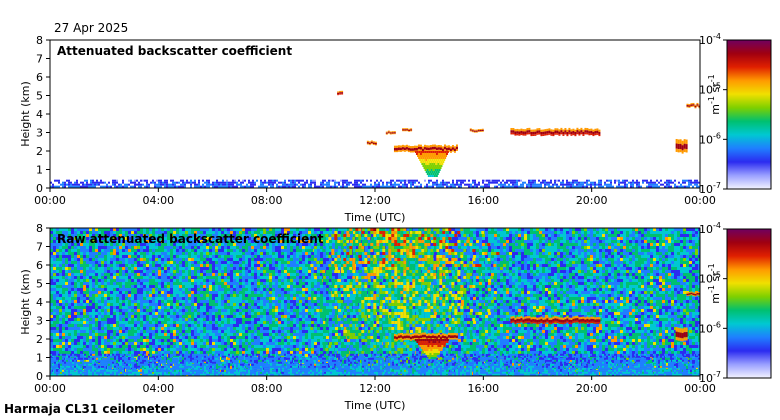 This screenshot has height=420, width=780. I want to click on panel-title: Raw attenuated backscatter coefficient, so click(190, 239).